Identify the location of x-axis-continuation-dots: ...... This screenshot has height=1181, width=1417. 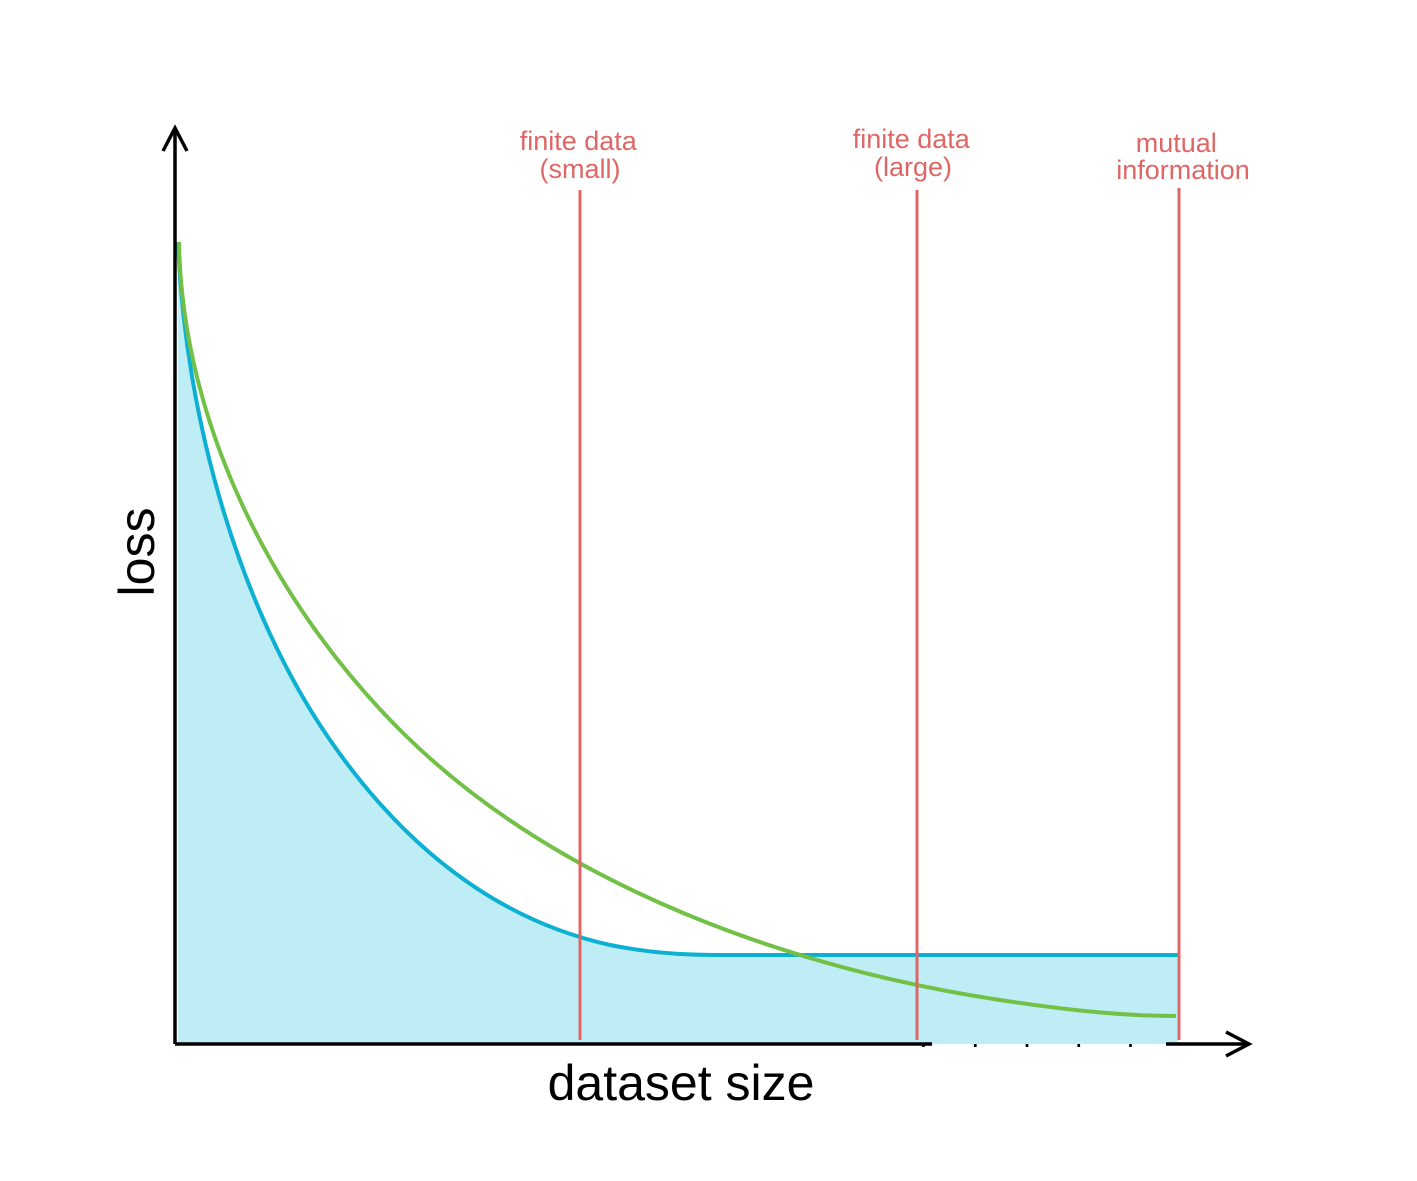
(1049, 1037).